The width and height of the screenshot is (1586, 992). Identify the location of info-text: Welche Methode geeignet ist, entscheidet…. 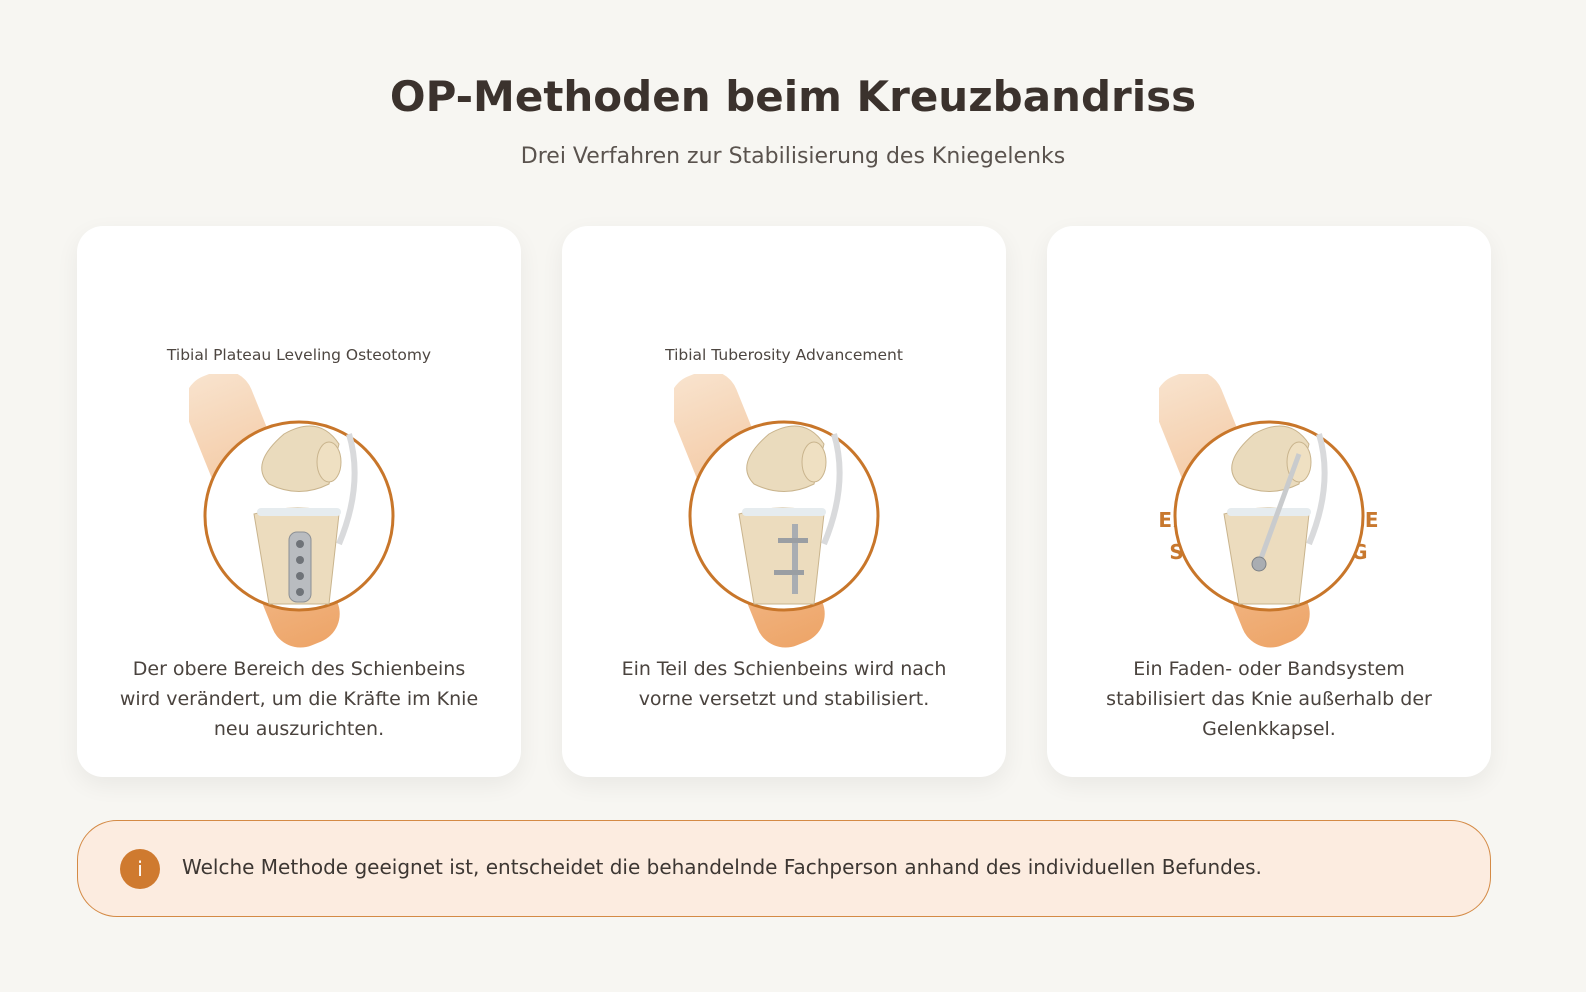
(722, 867).